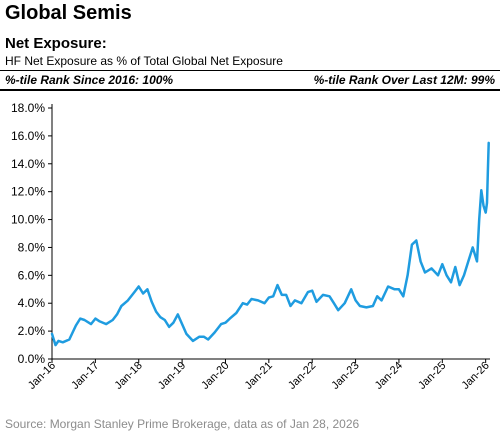  Describe the element at coordinates (28, 220) in the screenshot. I see `y-tick-label: 10.0%` at that location.